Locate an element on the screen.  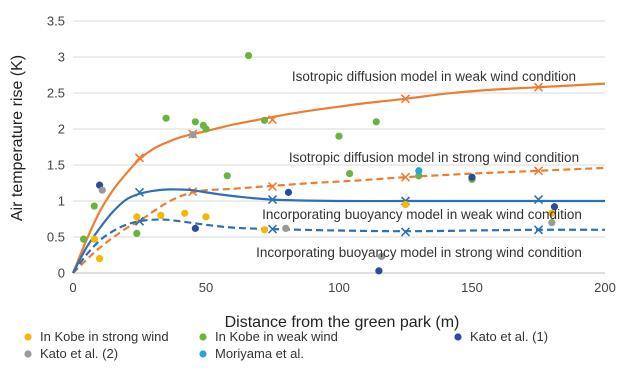
x-tick-label: 200 is located at coordinates (605, 287).